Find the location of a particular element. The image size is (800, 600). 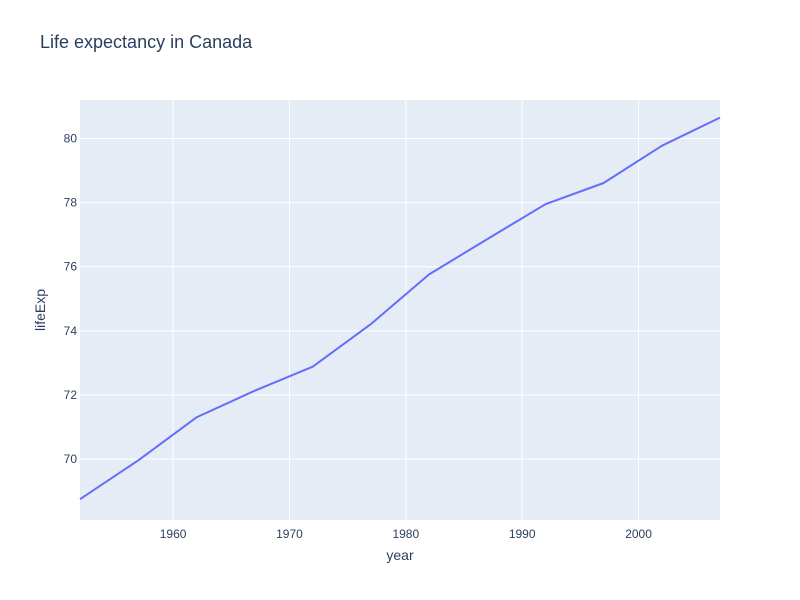

x-axis-ticks: 1960 1970 1980 1990 2000 is located at coordinates (406, 534).